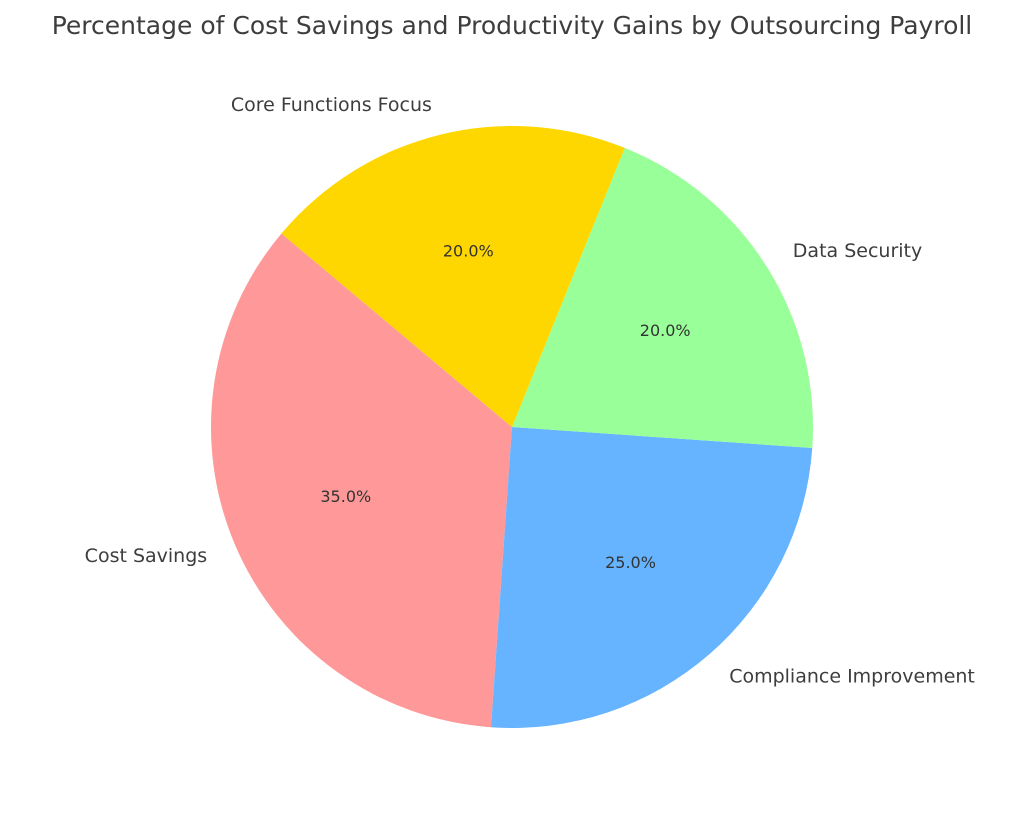 The height and width of the screenshot is (824, 1024). What do you see at coordinates (852, 676) in the screenshot?
I see `slice-label-compliance-improvement: Compliance Improvement` at bounding box center [852, 676].